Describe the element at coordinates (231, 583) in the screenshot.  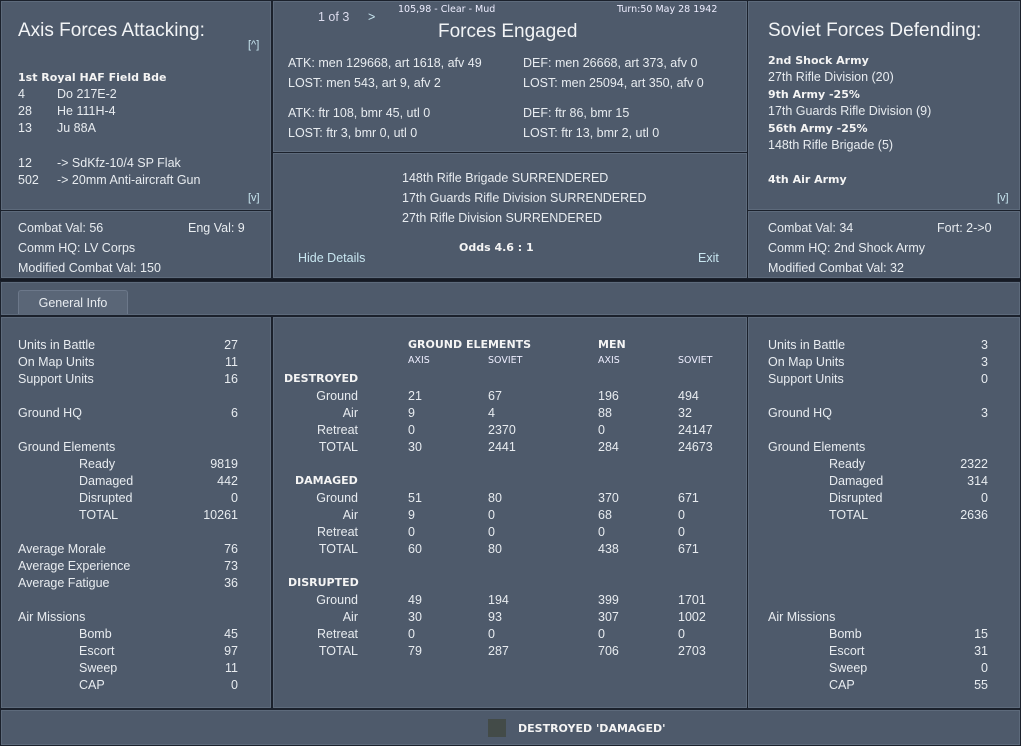
I see `stat-value: 36` at that location.